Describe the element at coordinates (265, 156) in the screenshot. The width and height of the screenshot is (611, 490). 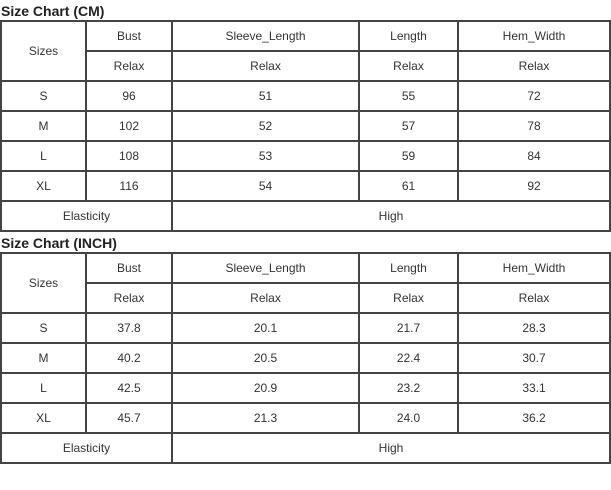
I see `value-cell: 53` at that location.